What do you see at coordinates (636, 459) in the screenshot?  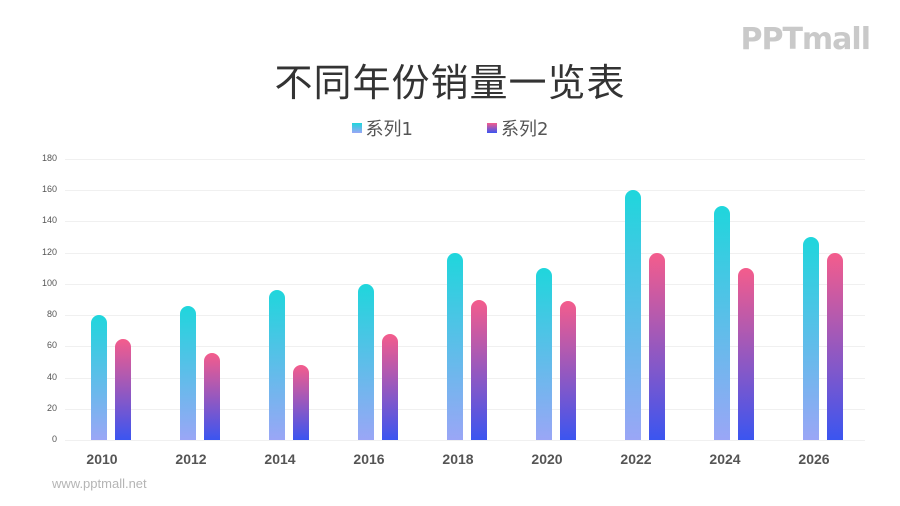 I see `x-tick-label: 2022` at bounding box center [636, 459].